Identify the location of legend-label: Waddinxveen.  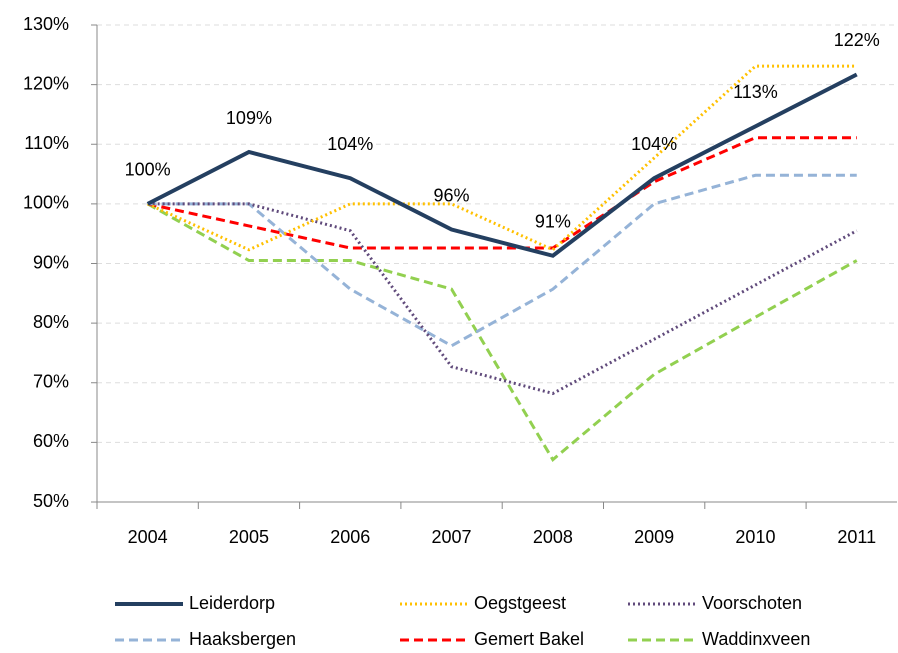
(756, 639).